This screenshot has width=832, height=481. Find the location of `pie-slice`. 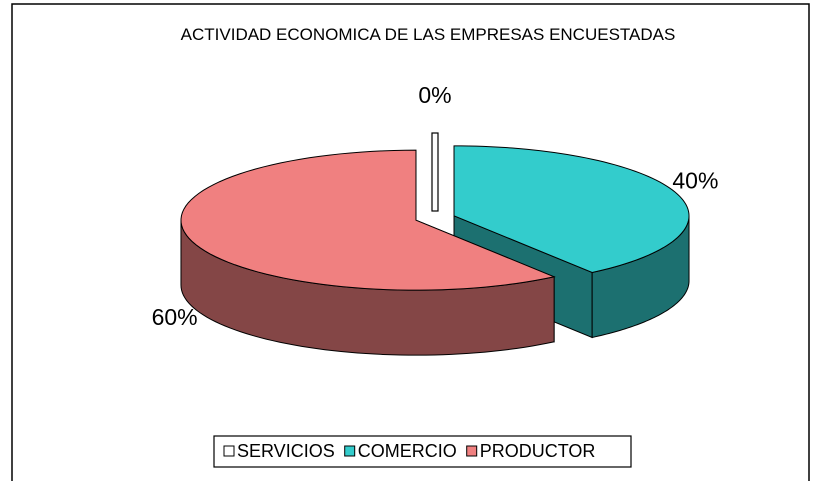

pie-slice is located at coordinates (435, 172).